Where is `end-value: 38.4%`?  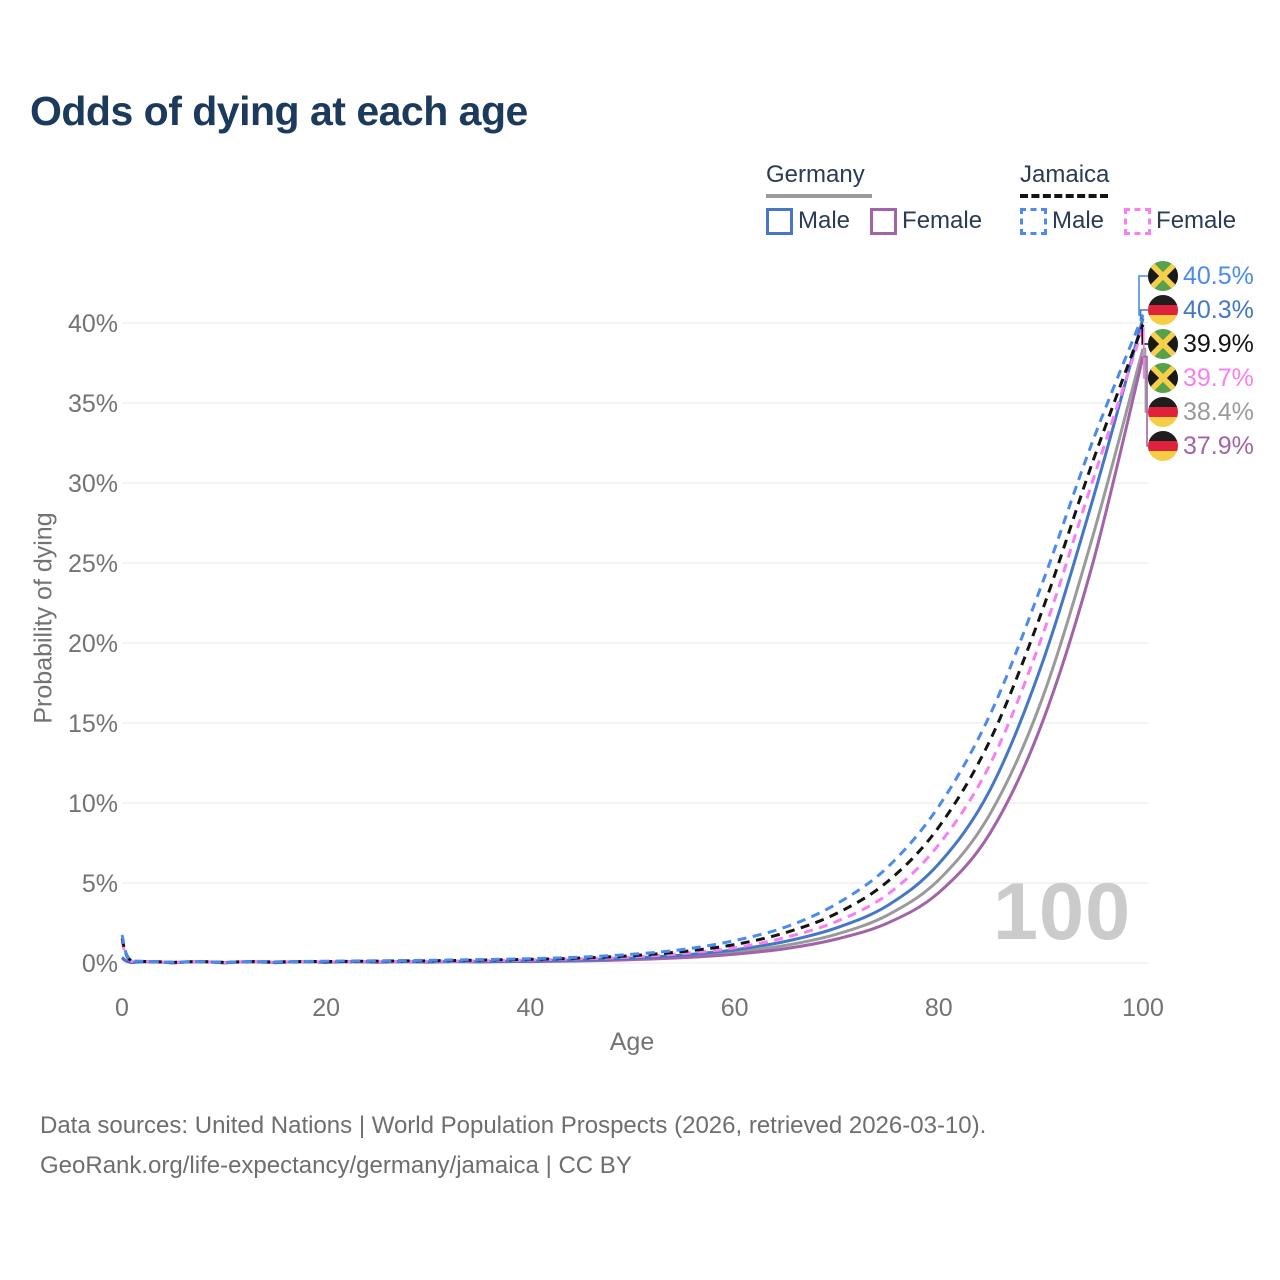 end-value: 38.4% is located at coordinates (1218, 411).